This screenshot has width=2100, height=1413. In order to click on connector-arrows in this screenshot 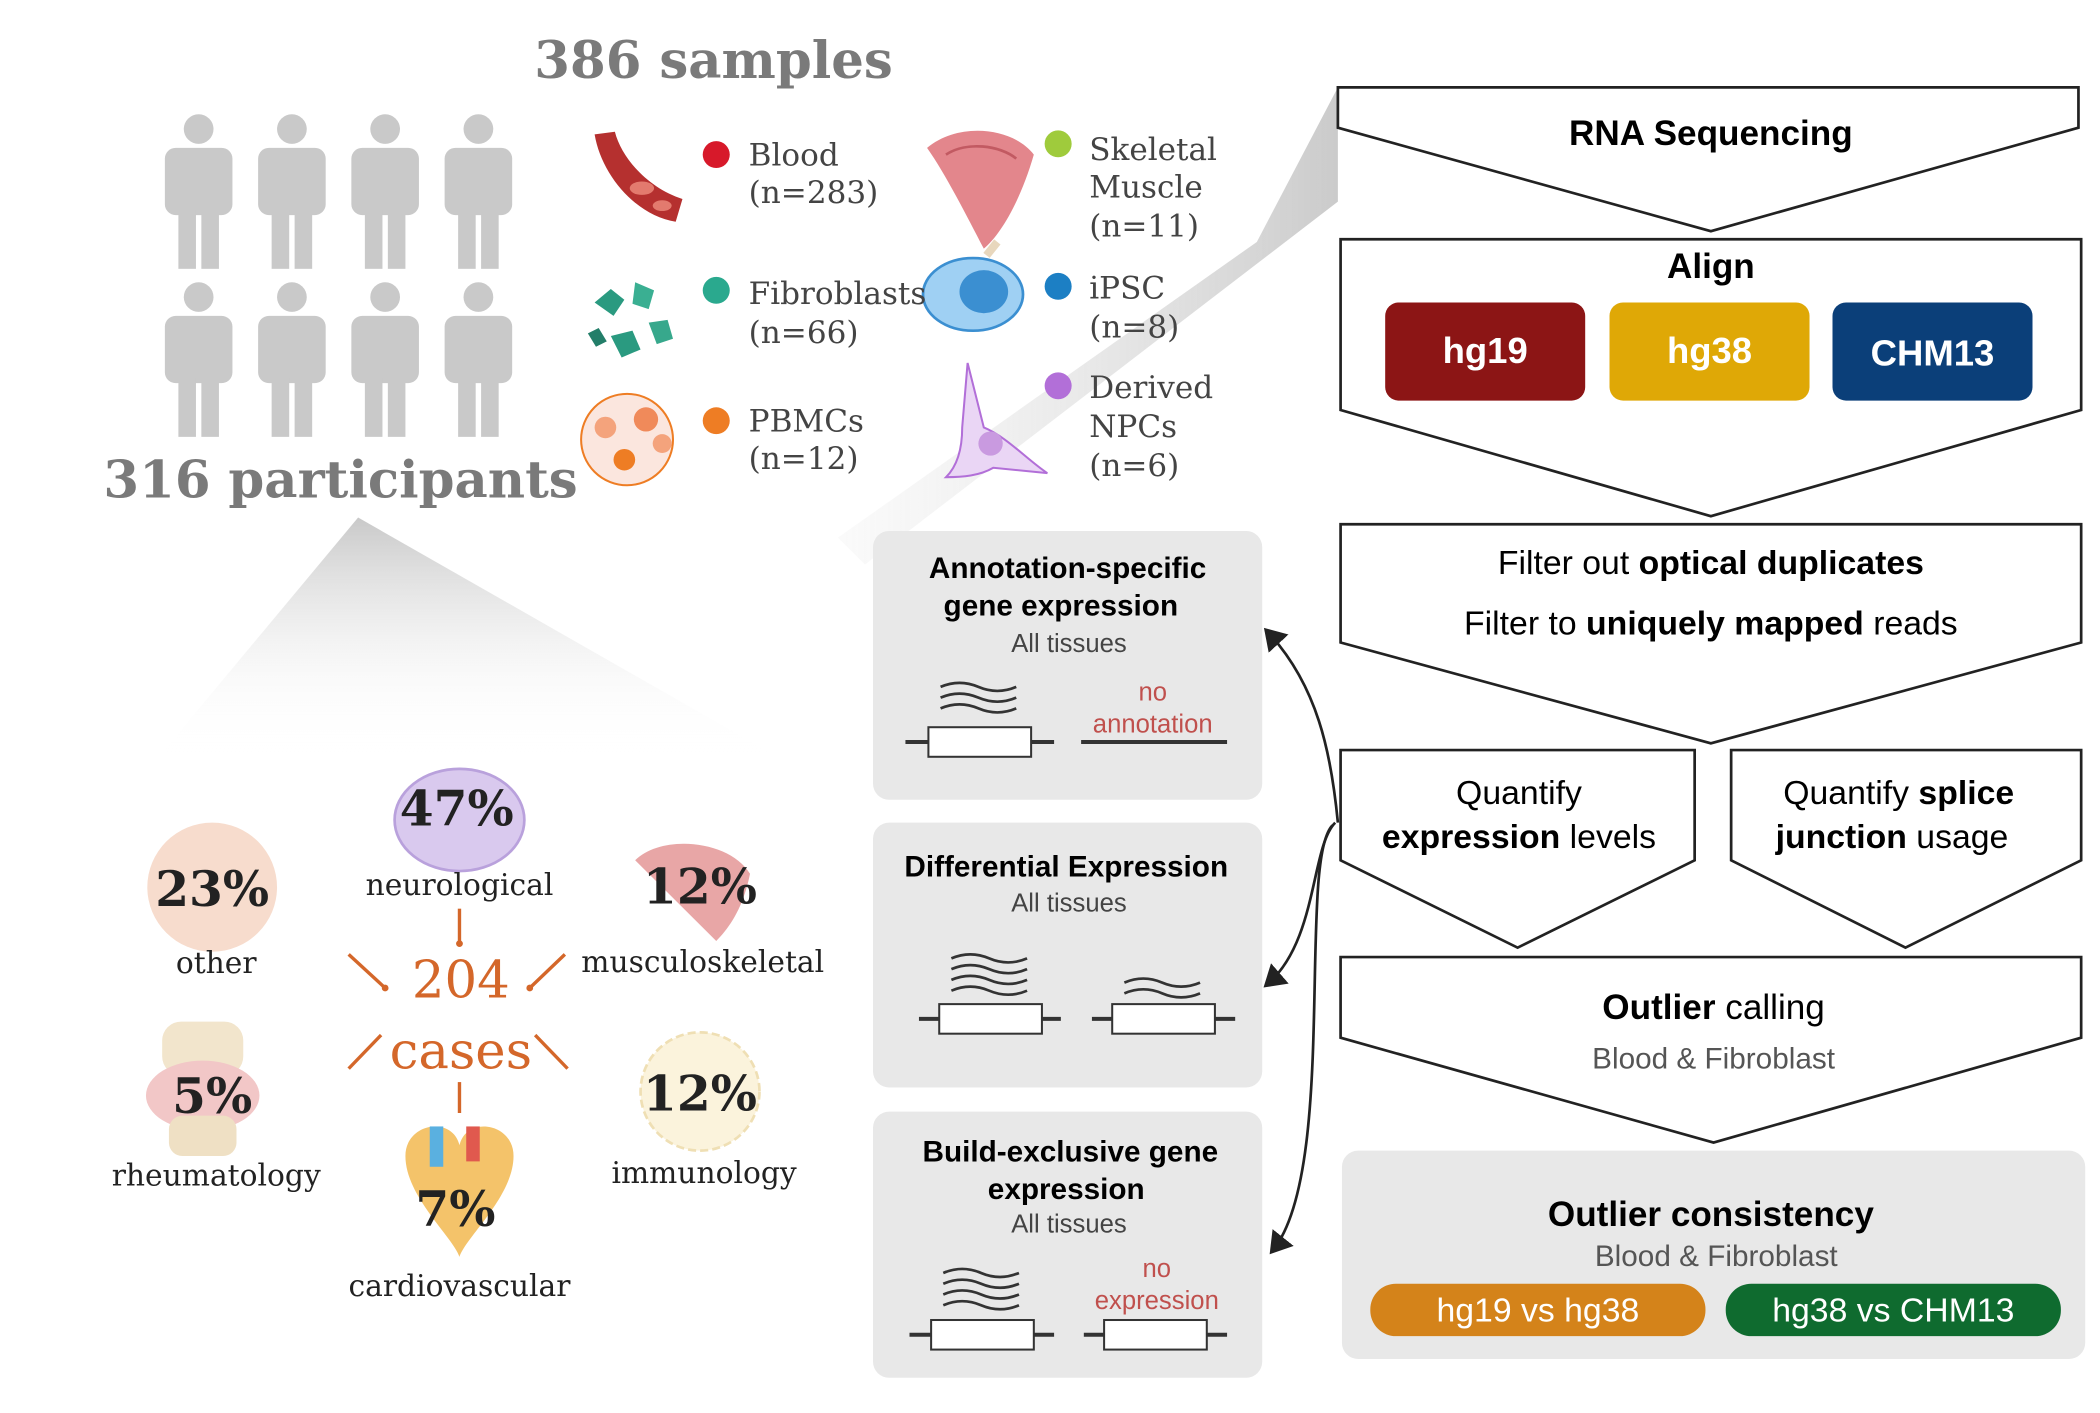, I will do `click(1301, 941)`.